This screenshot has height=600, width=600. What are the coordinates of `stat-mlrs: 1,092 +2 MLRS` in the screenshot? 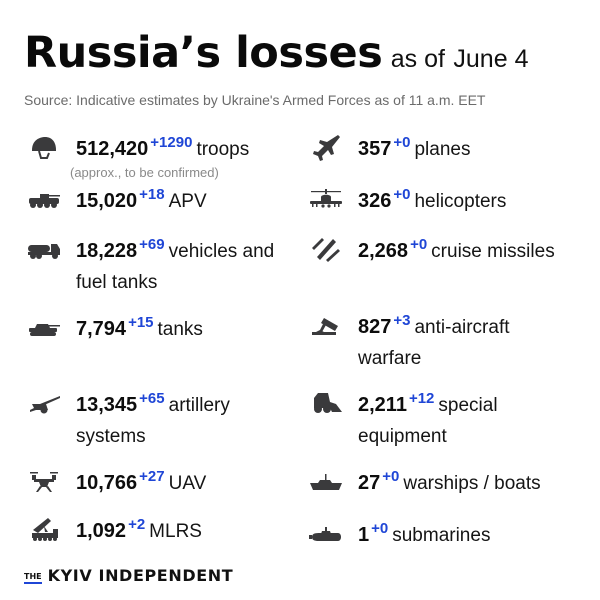 It's located at (114, 532).